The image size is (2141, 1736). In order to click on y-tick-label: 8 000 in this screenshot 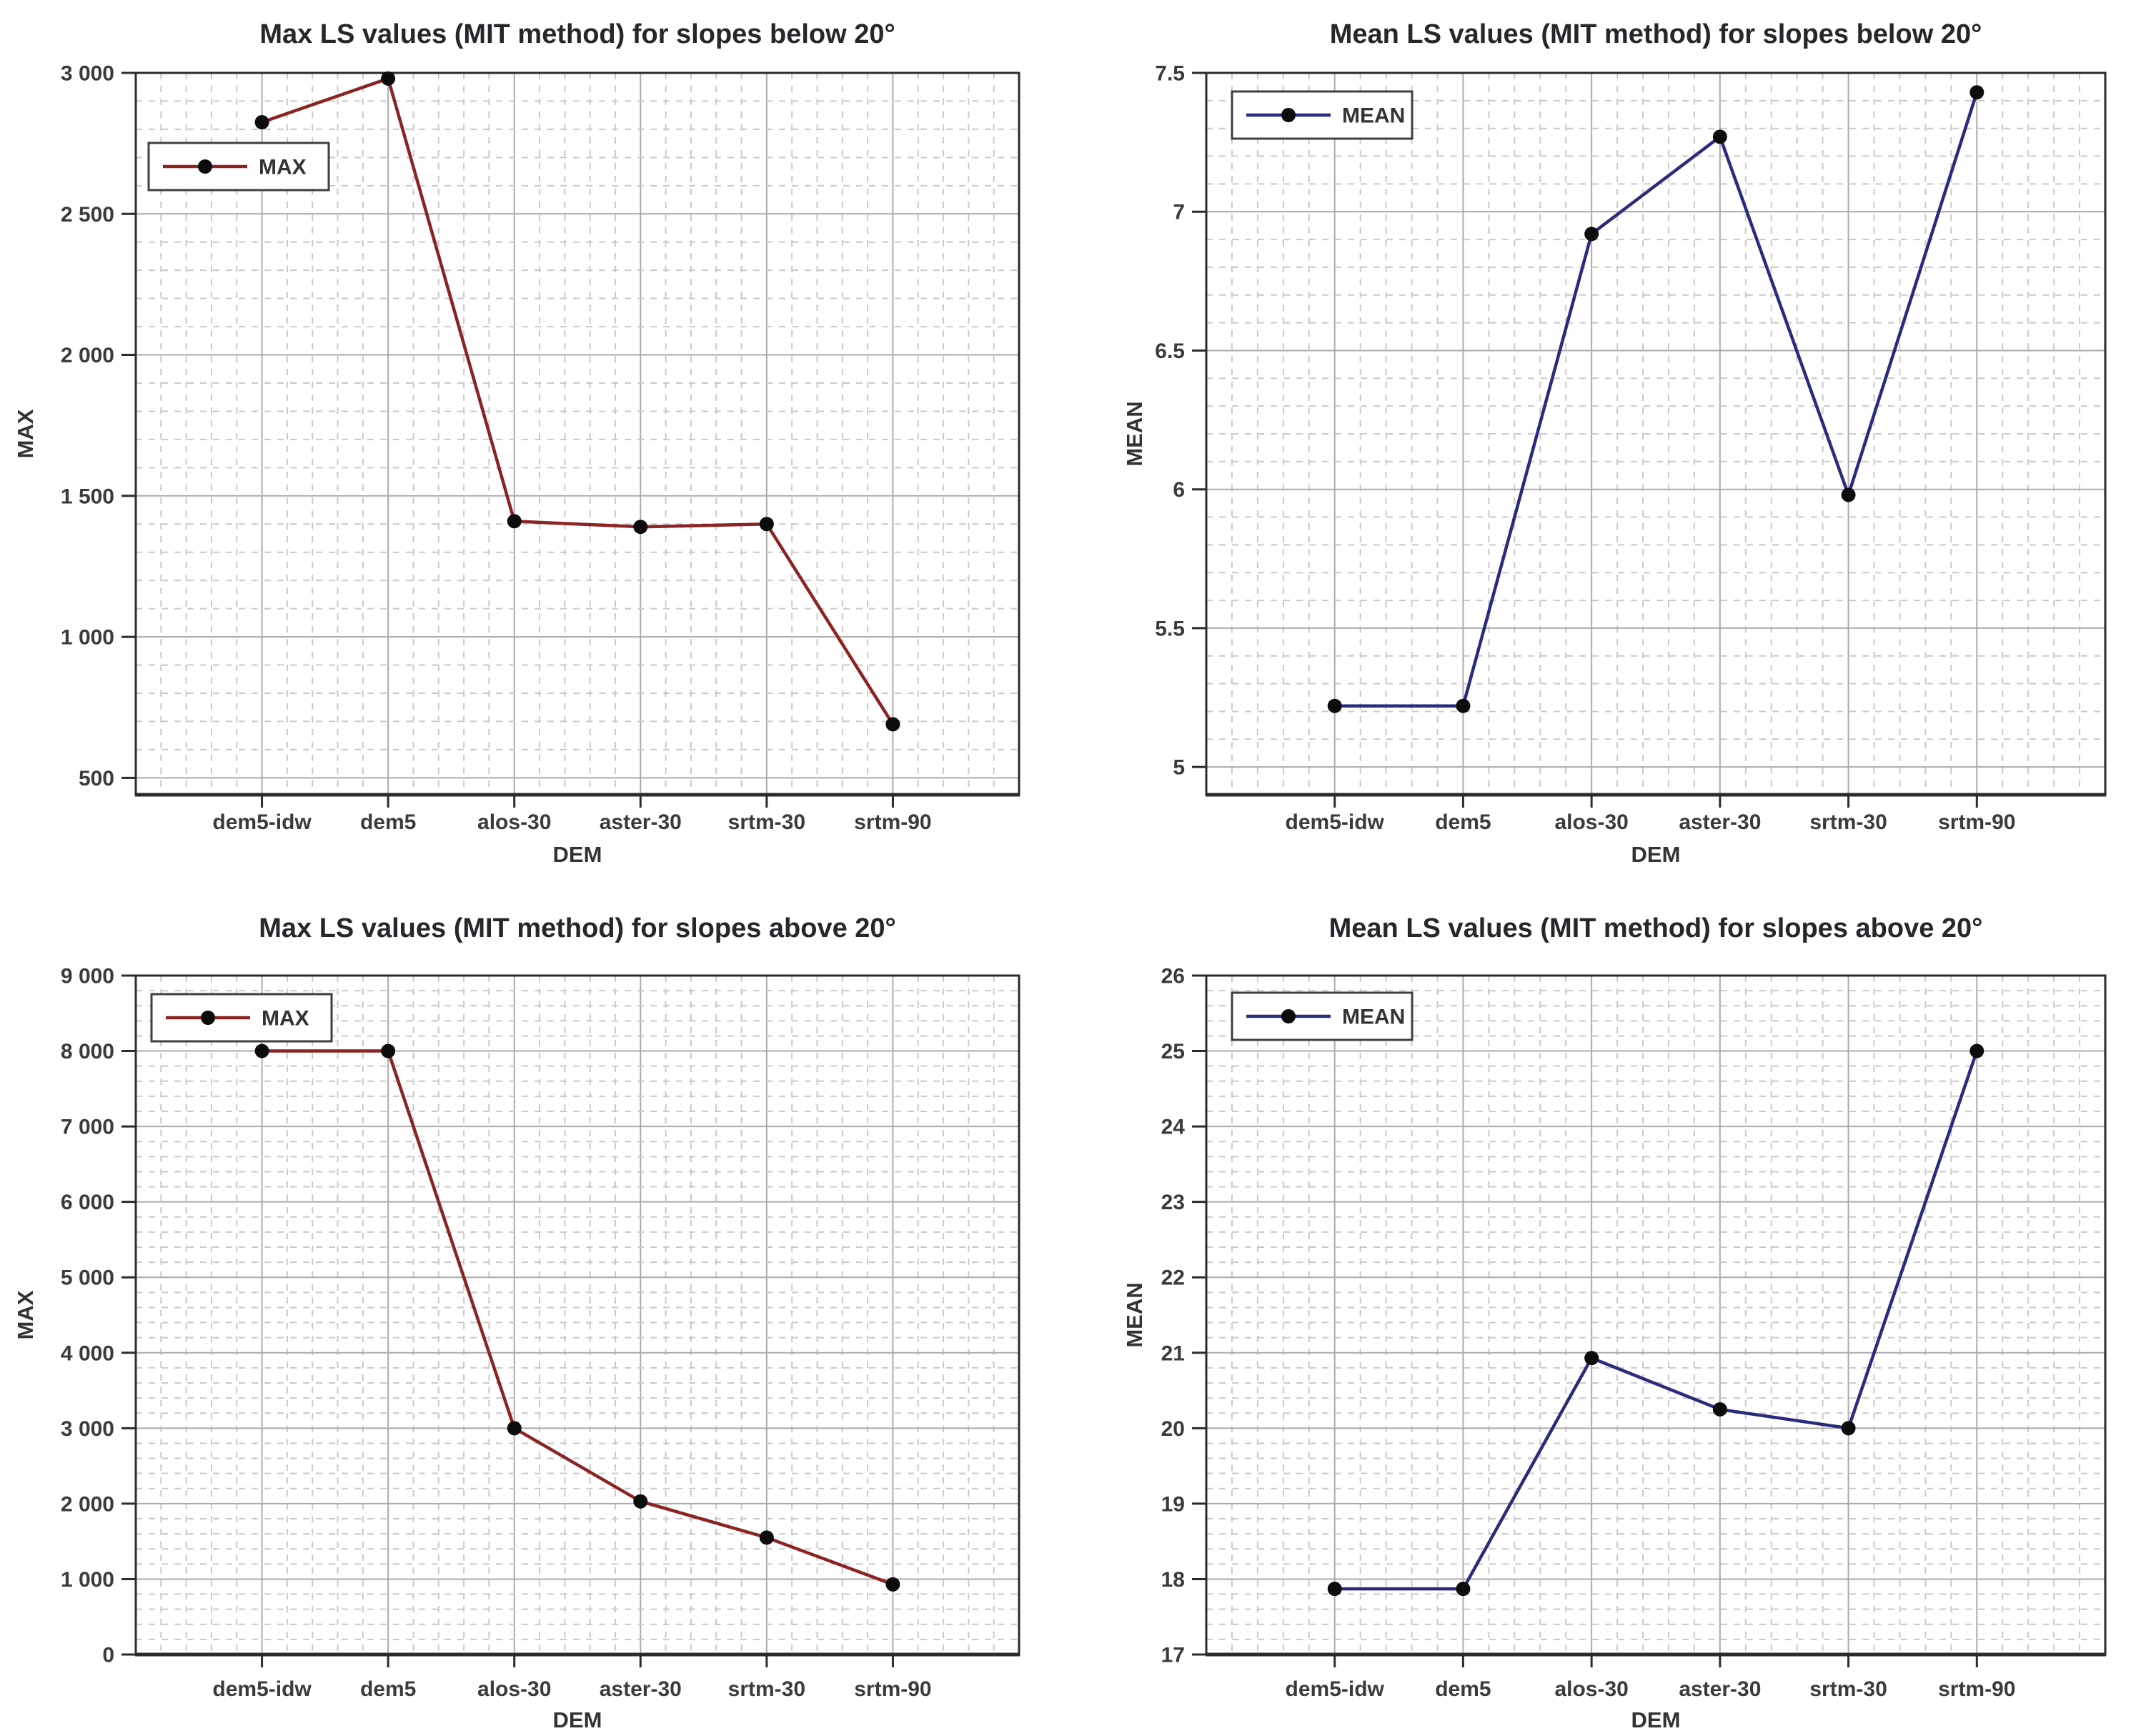, I will do `click(88, 1051)`.